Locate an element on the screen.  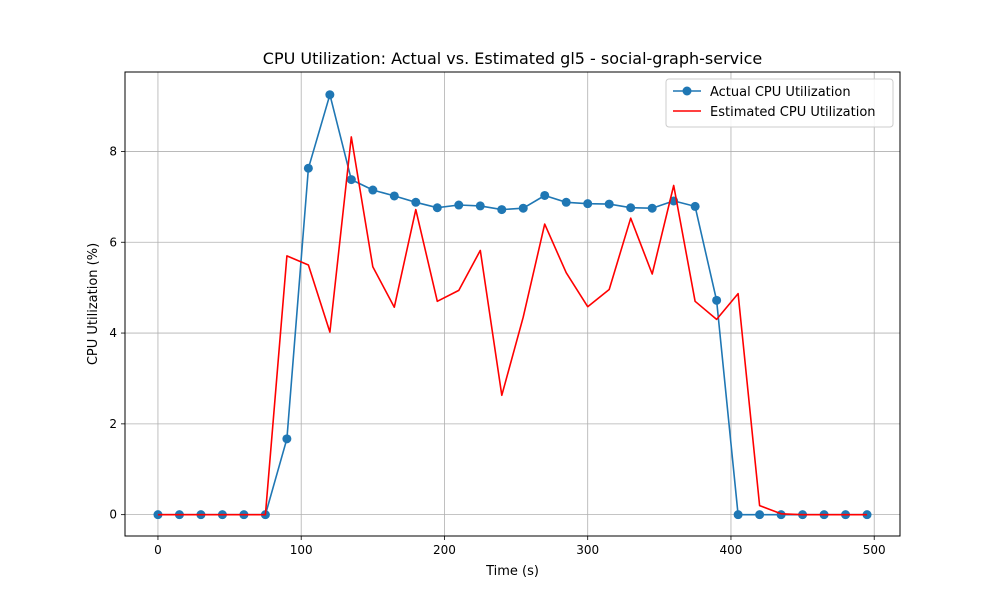
y-tick-label: 4 is located at coordinates (113, 333).